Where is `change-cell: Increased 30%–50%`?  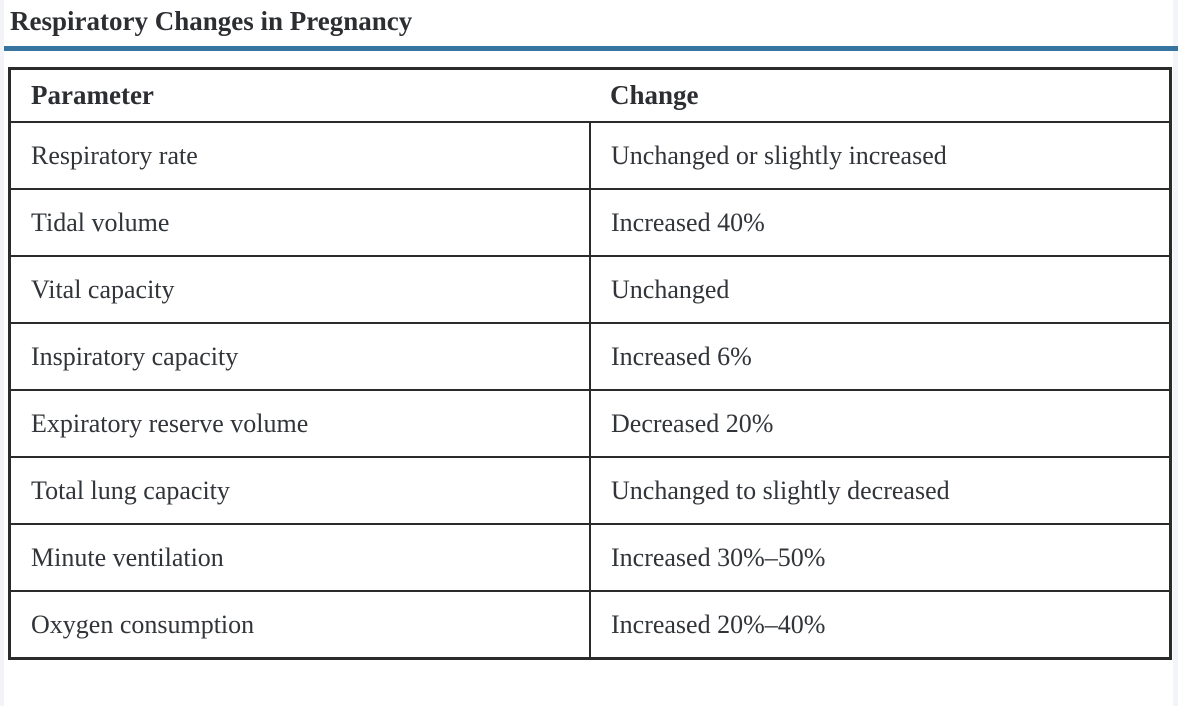 change-cell: Increased 30%–50% is located at coordinates (880, 557).